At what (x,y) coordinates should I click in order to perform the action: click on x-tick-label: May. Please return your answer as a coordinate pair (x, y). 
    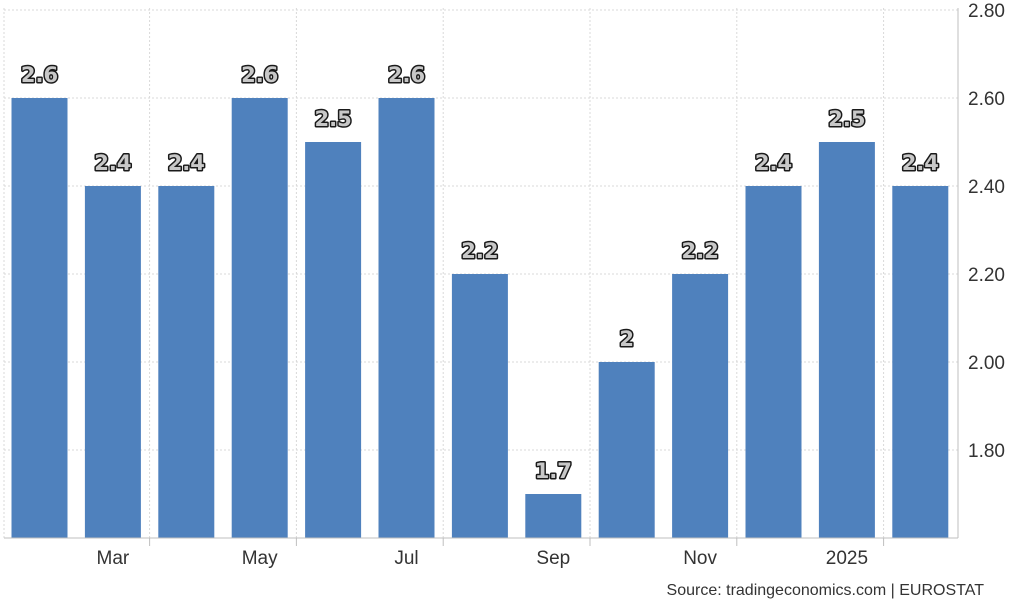
    Looking at the image, I should click on (260, 558).